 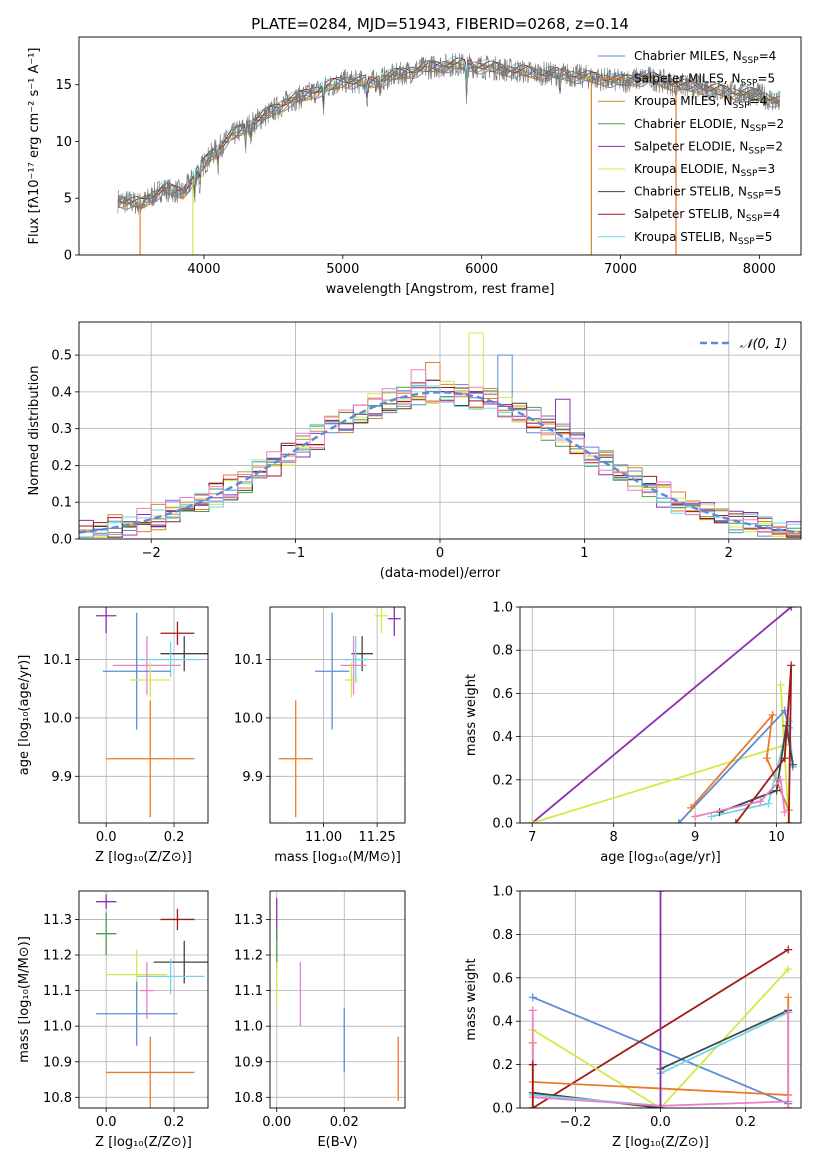 I want to click on massweight_vs_z-frame, so click(x=660, y=999).